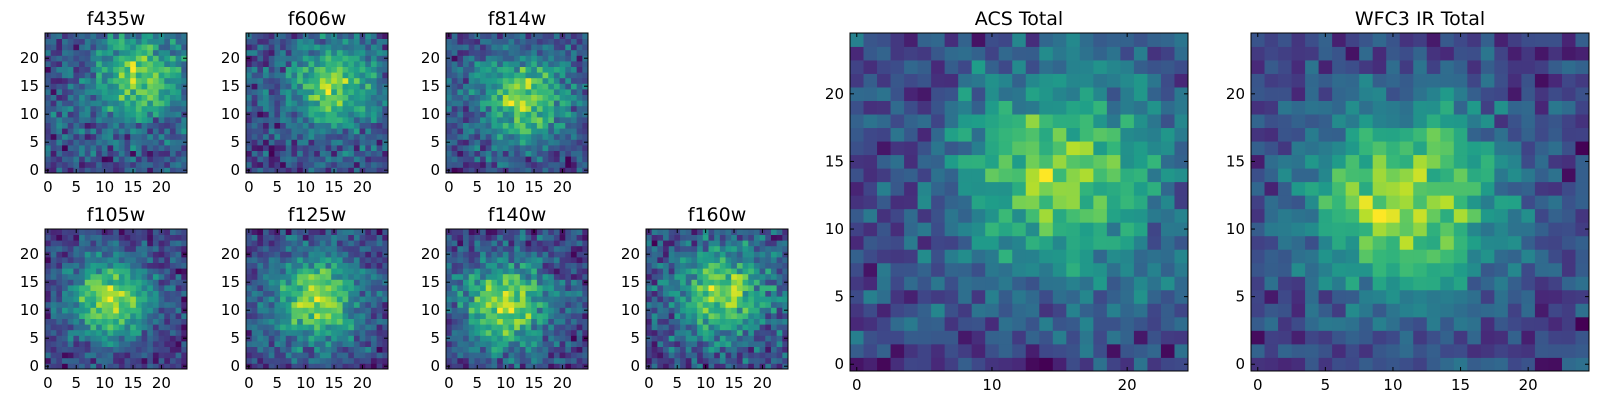 The image size is (1600, 400). What do you see at coordinates (249, 187) in the screenshot?
I see `x-tick-label: 0` at bounding box center [249, 187].